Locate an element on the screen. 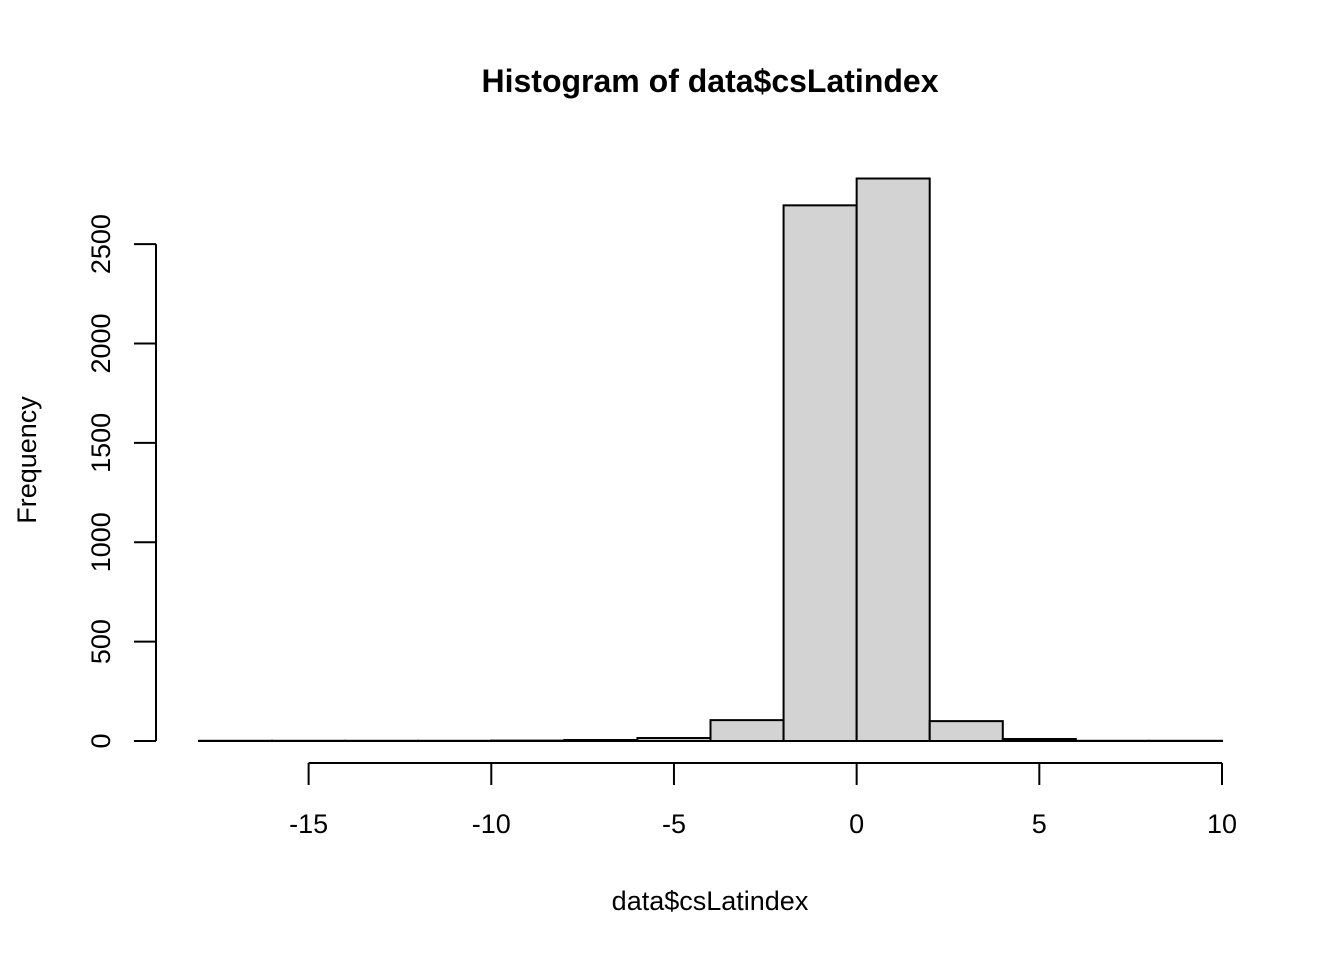 This screenshot has width=1344, height=960. x-tick-label: -10 is located at coordinates (491, 824).